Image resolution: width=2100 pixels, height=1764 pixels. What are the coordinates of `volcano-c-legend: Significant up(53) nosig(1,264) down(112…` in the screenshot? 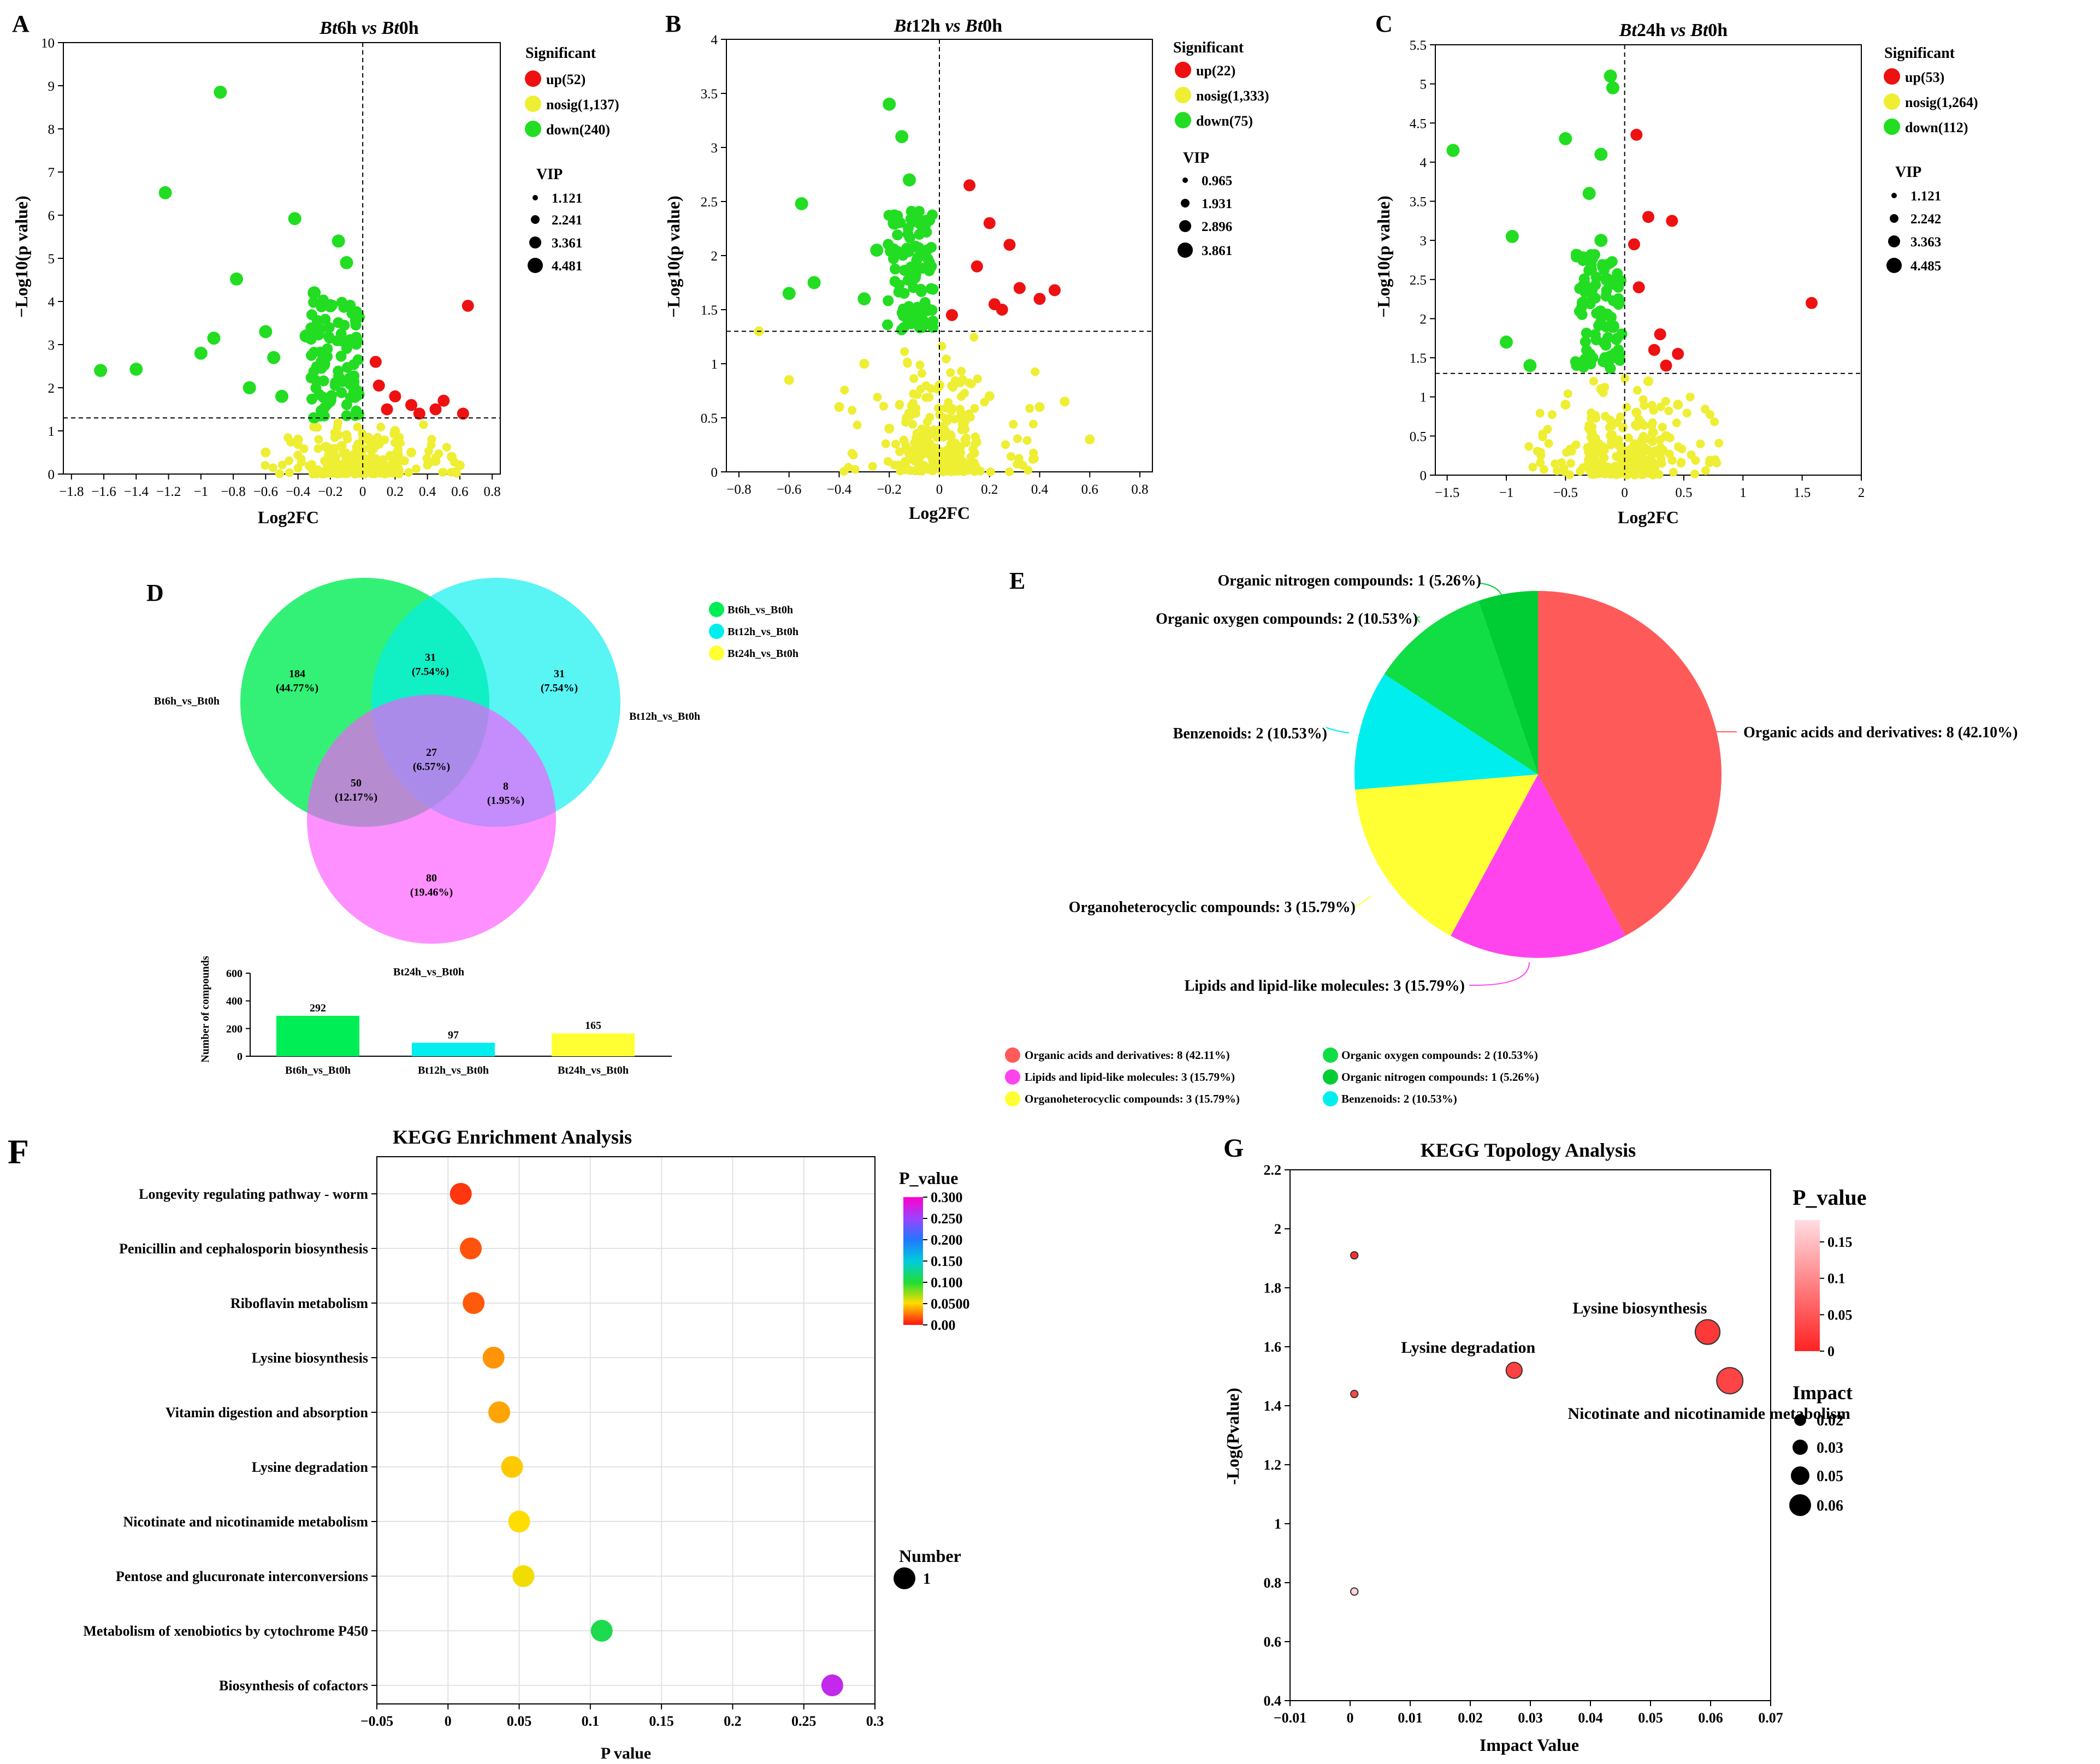 It's located at (1931, 159).